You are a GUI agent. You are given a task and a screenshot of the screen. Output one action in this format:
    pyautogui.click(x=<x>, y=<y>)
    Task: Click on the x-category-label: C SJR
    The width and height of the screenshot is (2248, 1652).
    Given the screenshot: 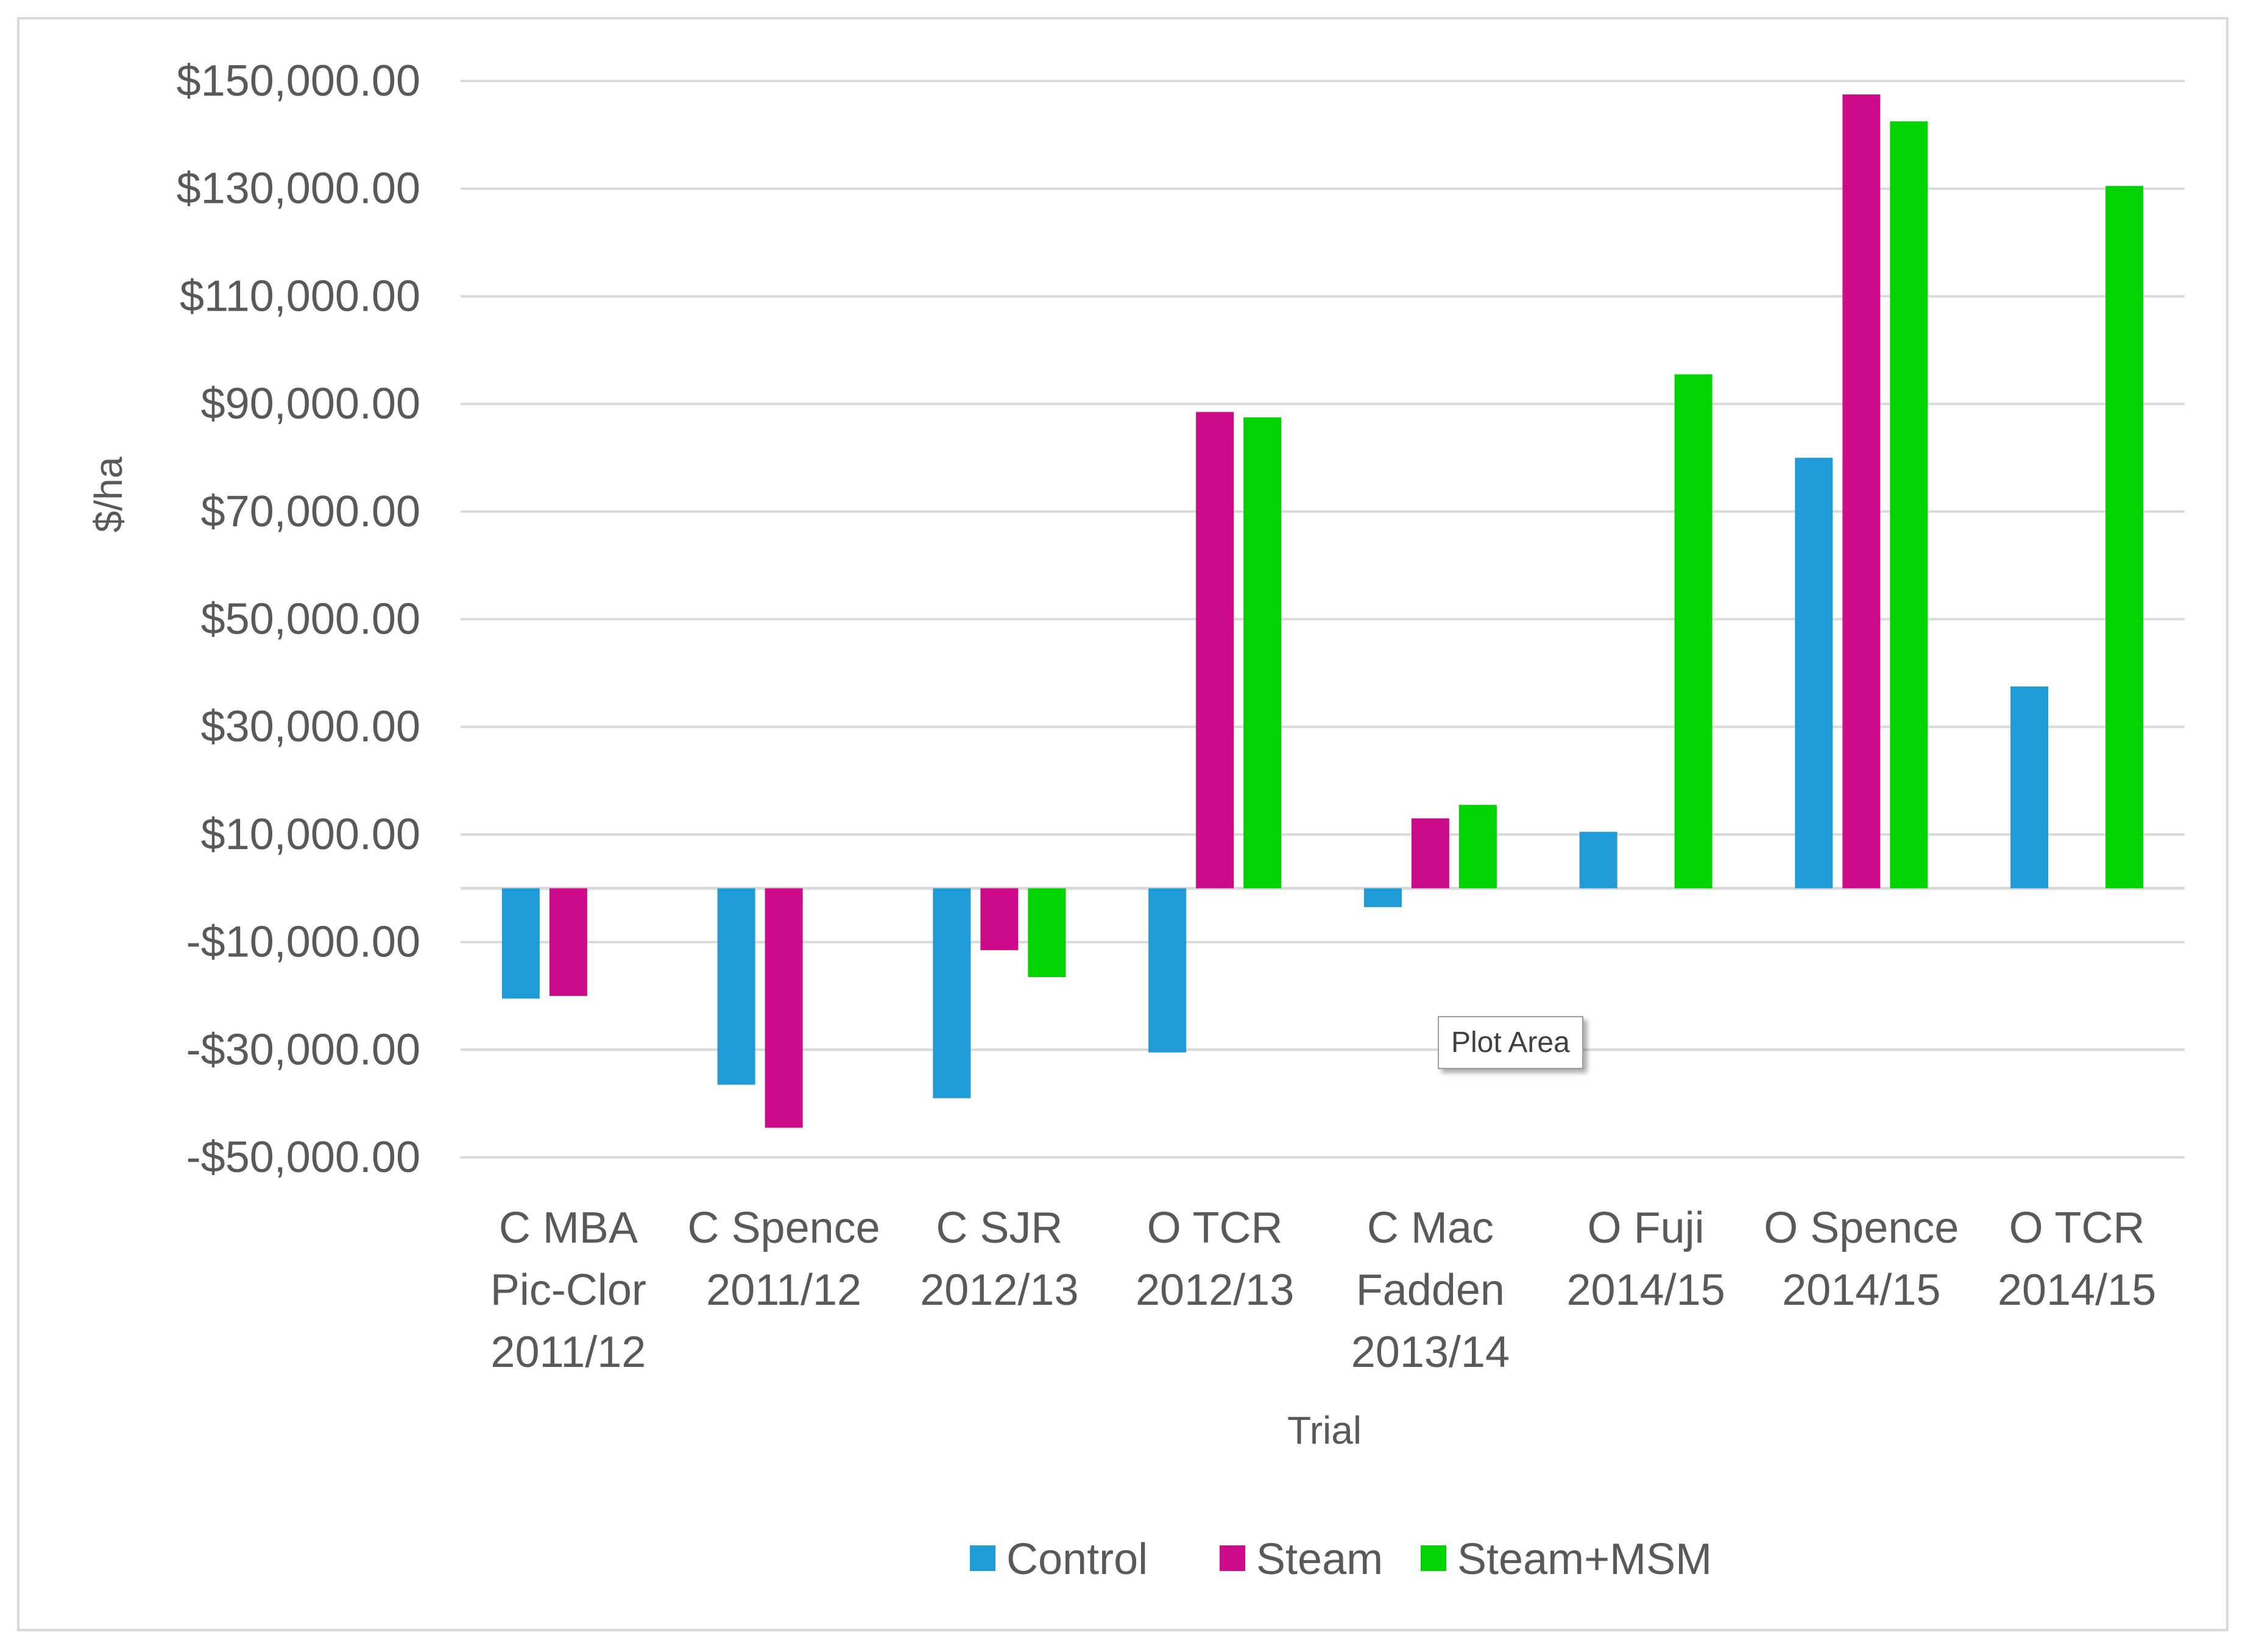 What is the action you would take?
    pyautogui.click(x=999, y=1228)
    